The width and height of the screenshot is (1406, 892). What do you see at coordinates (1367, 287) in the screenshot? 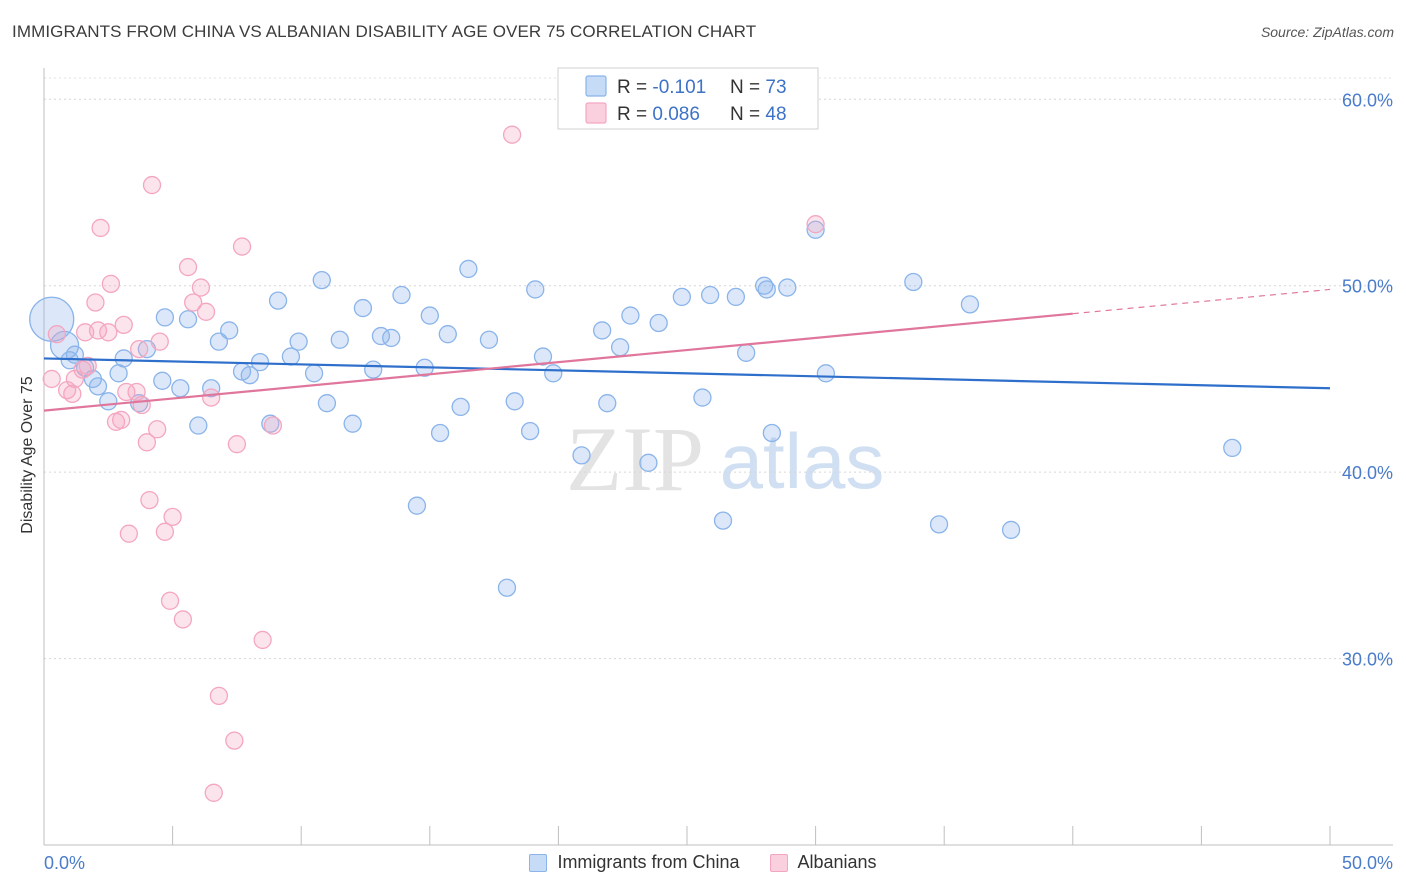
I see `y-tick-label-50: 50.0%` at bounding box center [1367, 287].